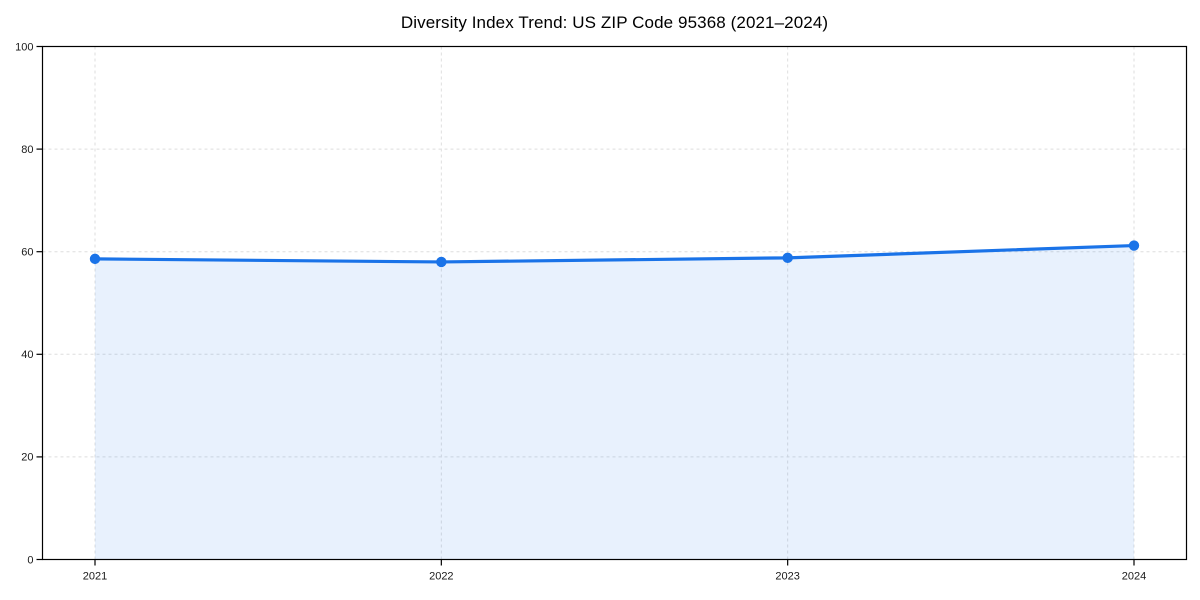  What do you see at coordinates (30, 560) in the screenshot?
I see `y-tick-label: 0` at bounding box center [30, 560].